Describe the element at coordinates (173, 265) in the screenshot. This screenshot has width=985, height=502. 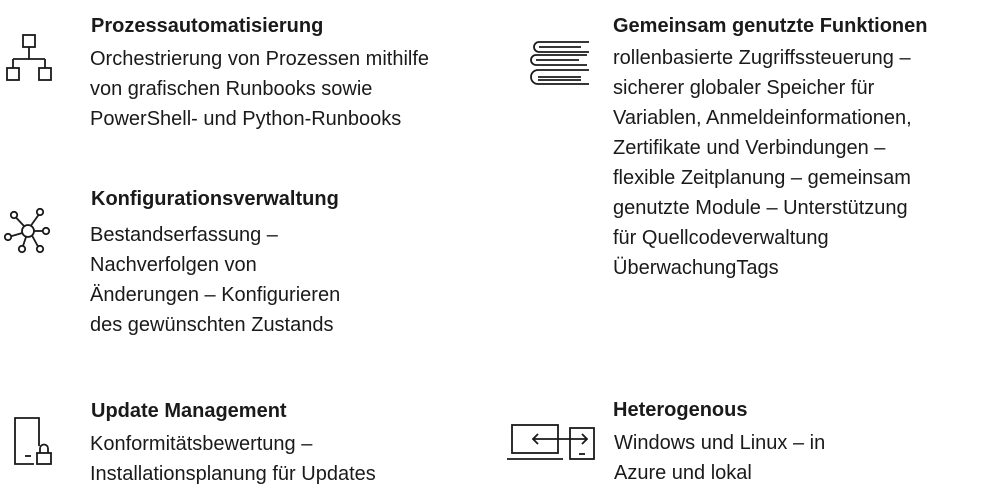
I see `description-line: Nachverfolgen von` at that location.